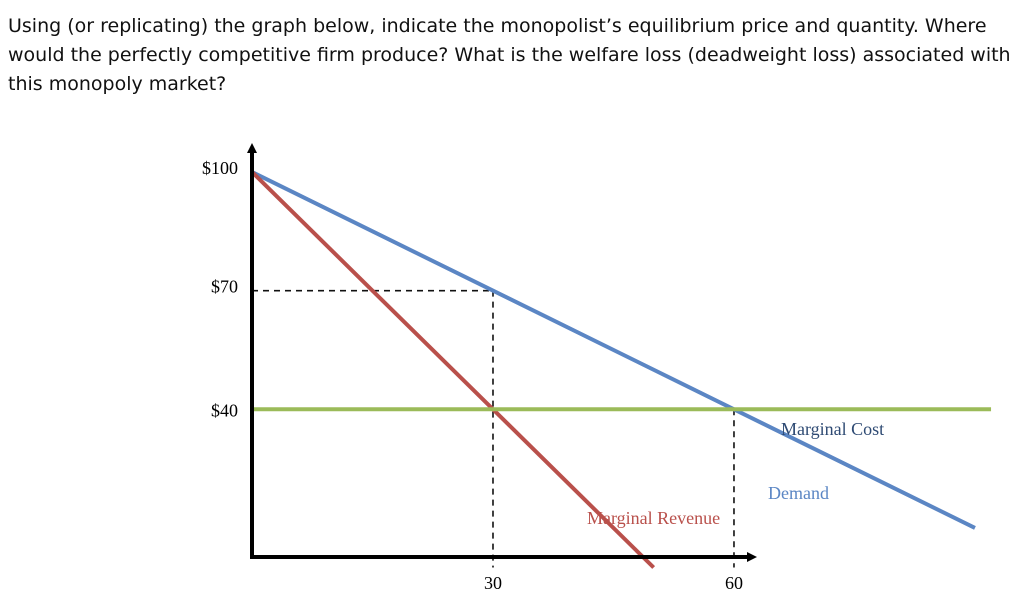 This screenshot has height=599, width=1024. Describe the element at coordinates (220, 168) in the screenshot. I see `y-tick-label: $100` at that location.